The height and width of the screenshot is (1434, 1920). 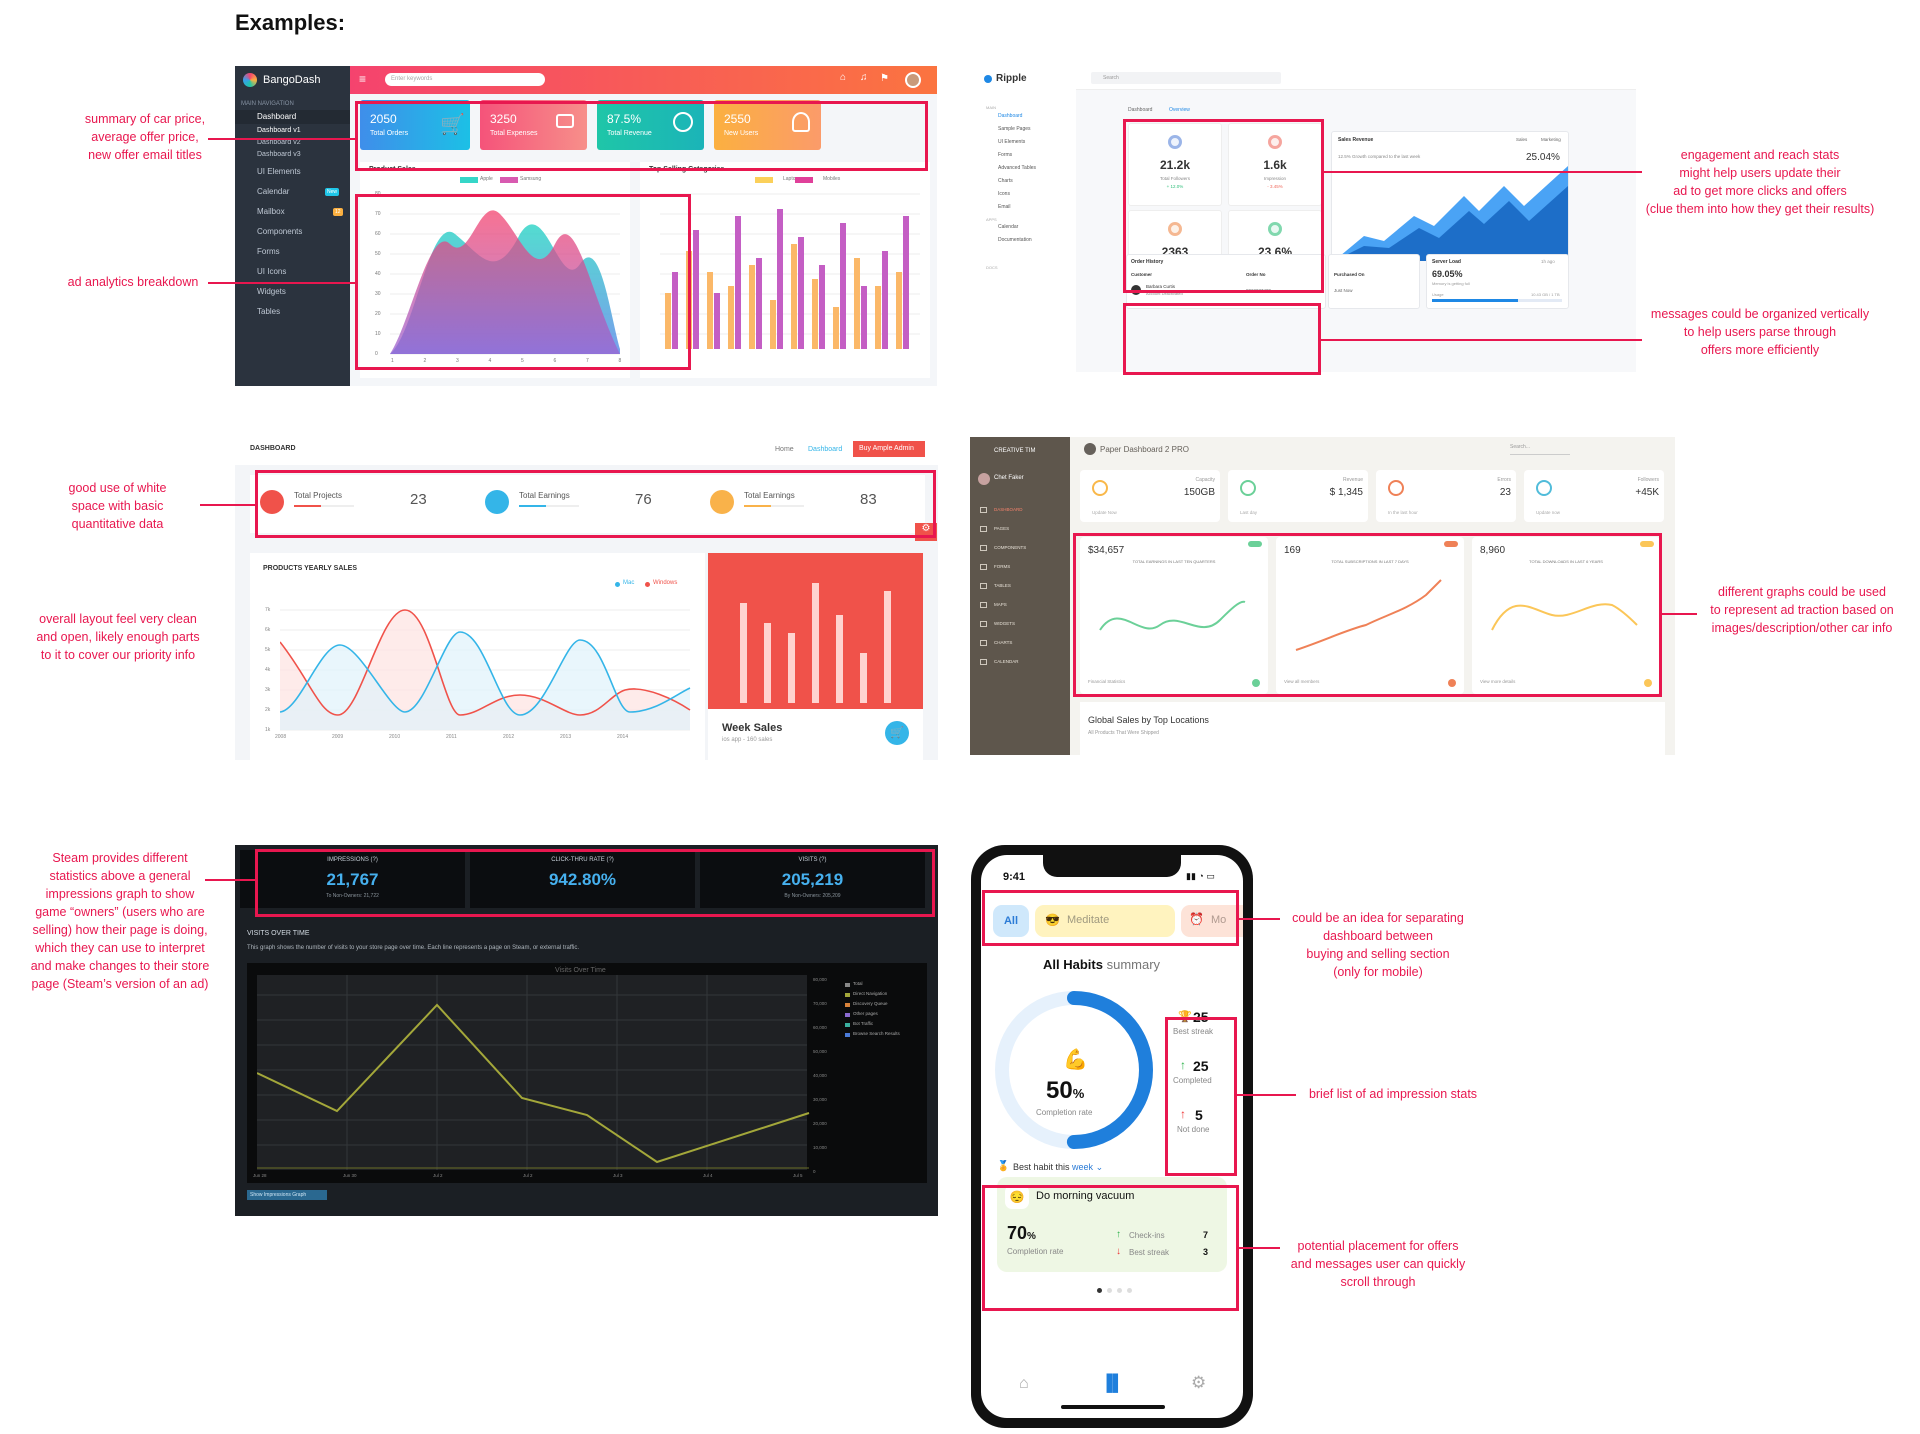 What do you see at coordinates (790, 263) in the screenshot?
I see `top-selling-chart` at bounding box center [790, 263].